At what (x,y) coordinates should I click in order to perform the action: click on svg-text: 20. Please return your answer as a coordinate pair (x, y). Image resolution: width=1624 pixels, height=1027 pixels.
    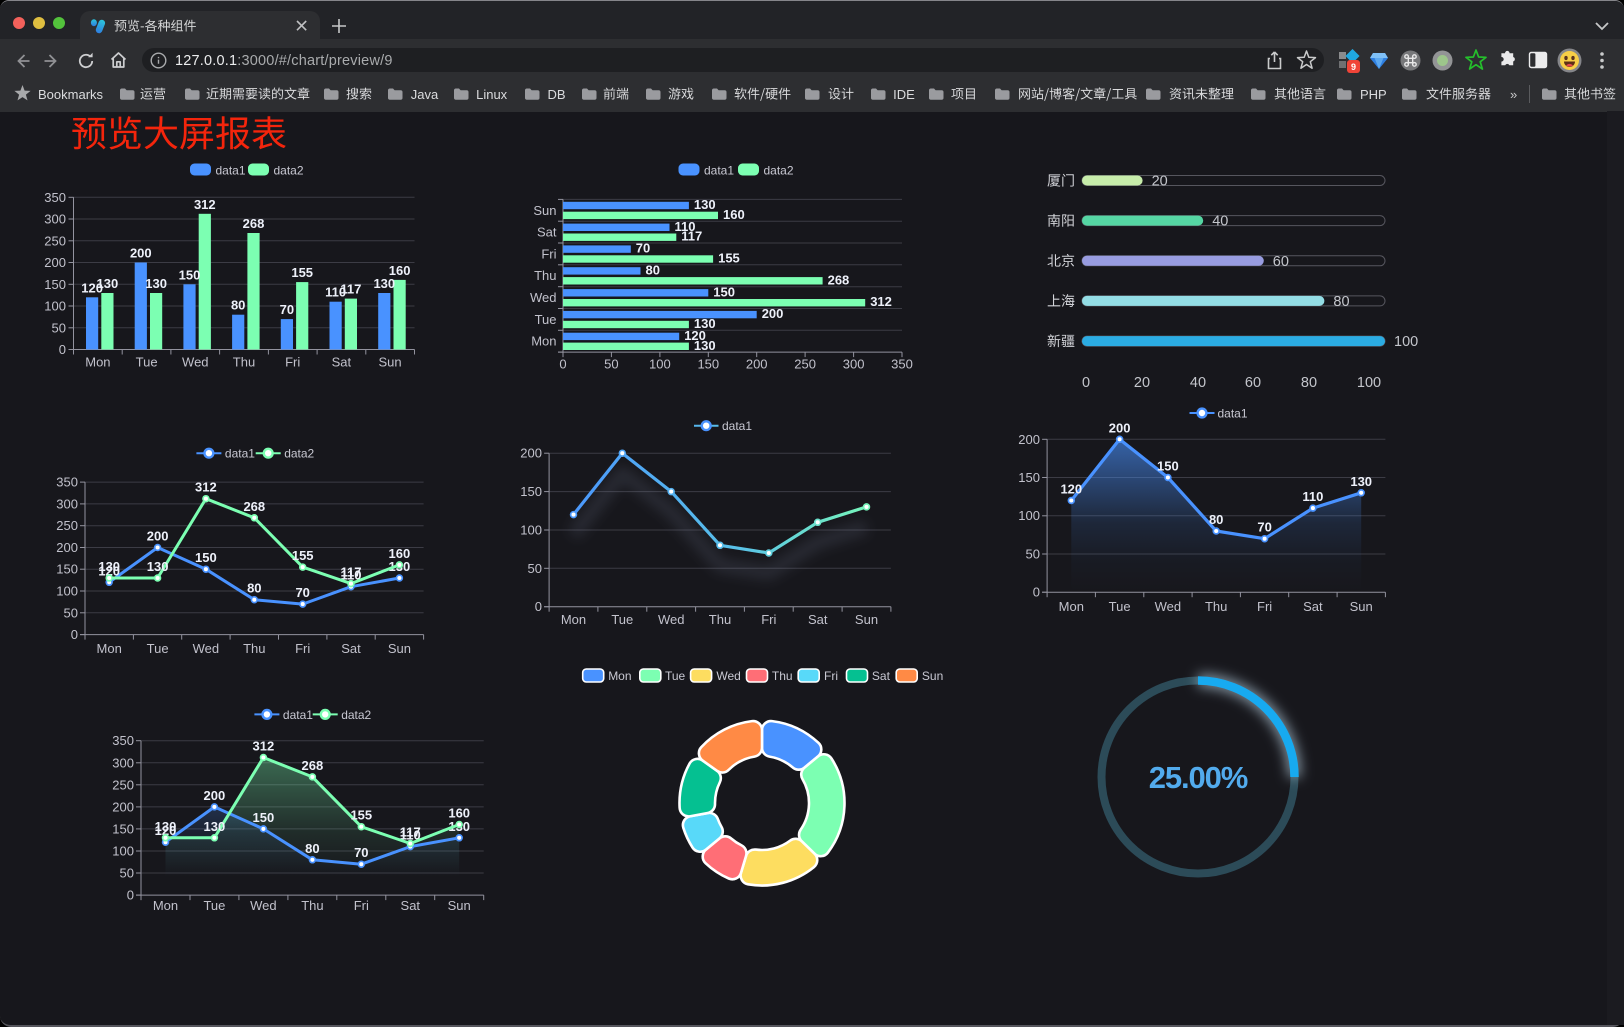
    Looking at the image, I should click on (1160, 182).